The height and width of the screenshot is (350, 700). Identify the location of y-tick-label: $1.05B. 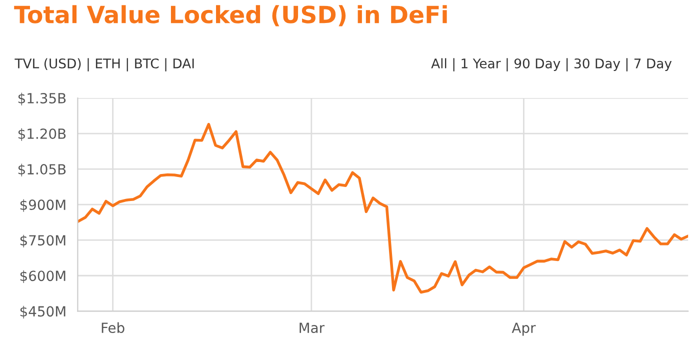
(42, 170).